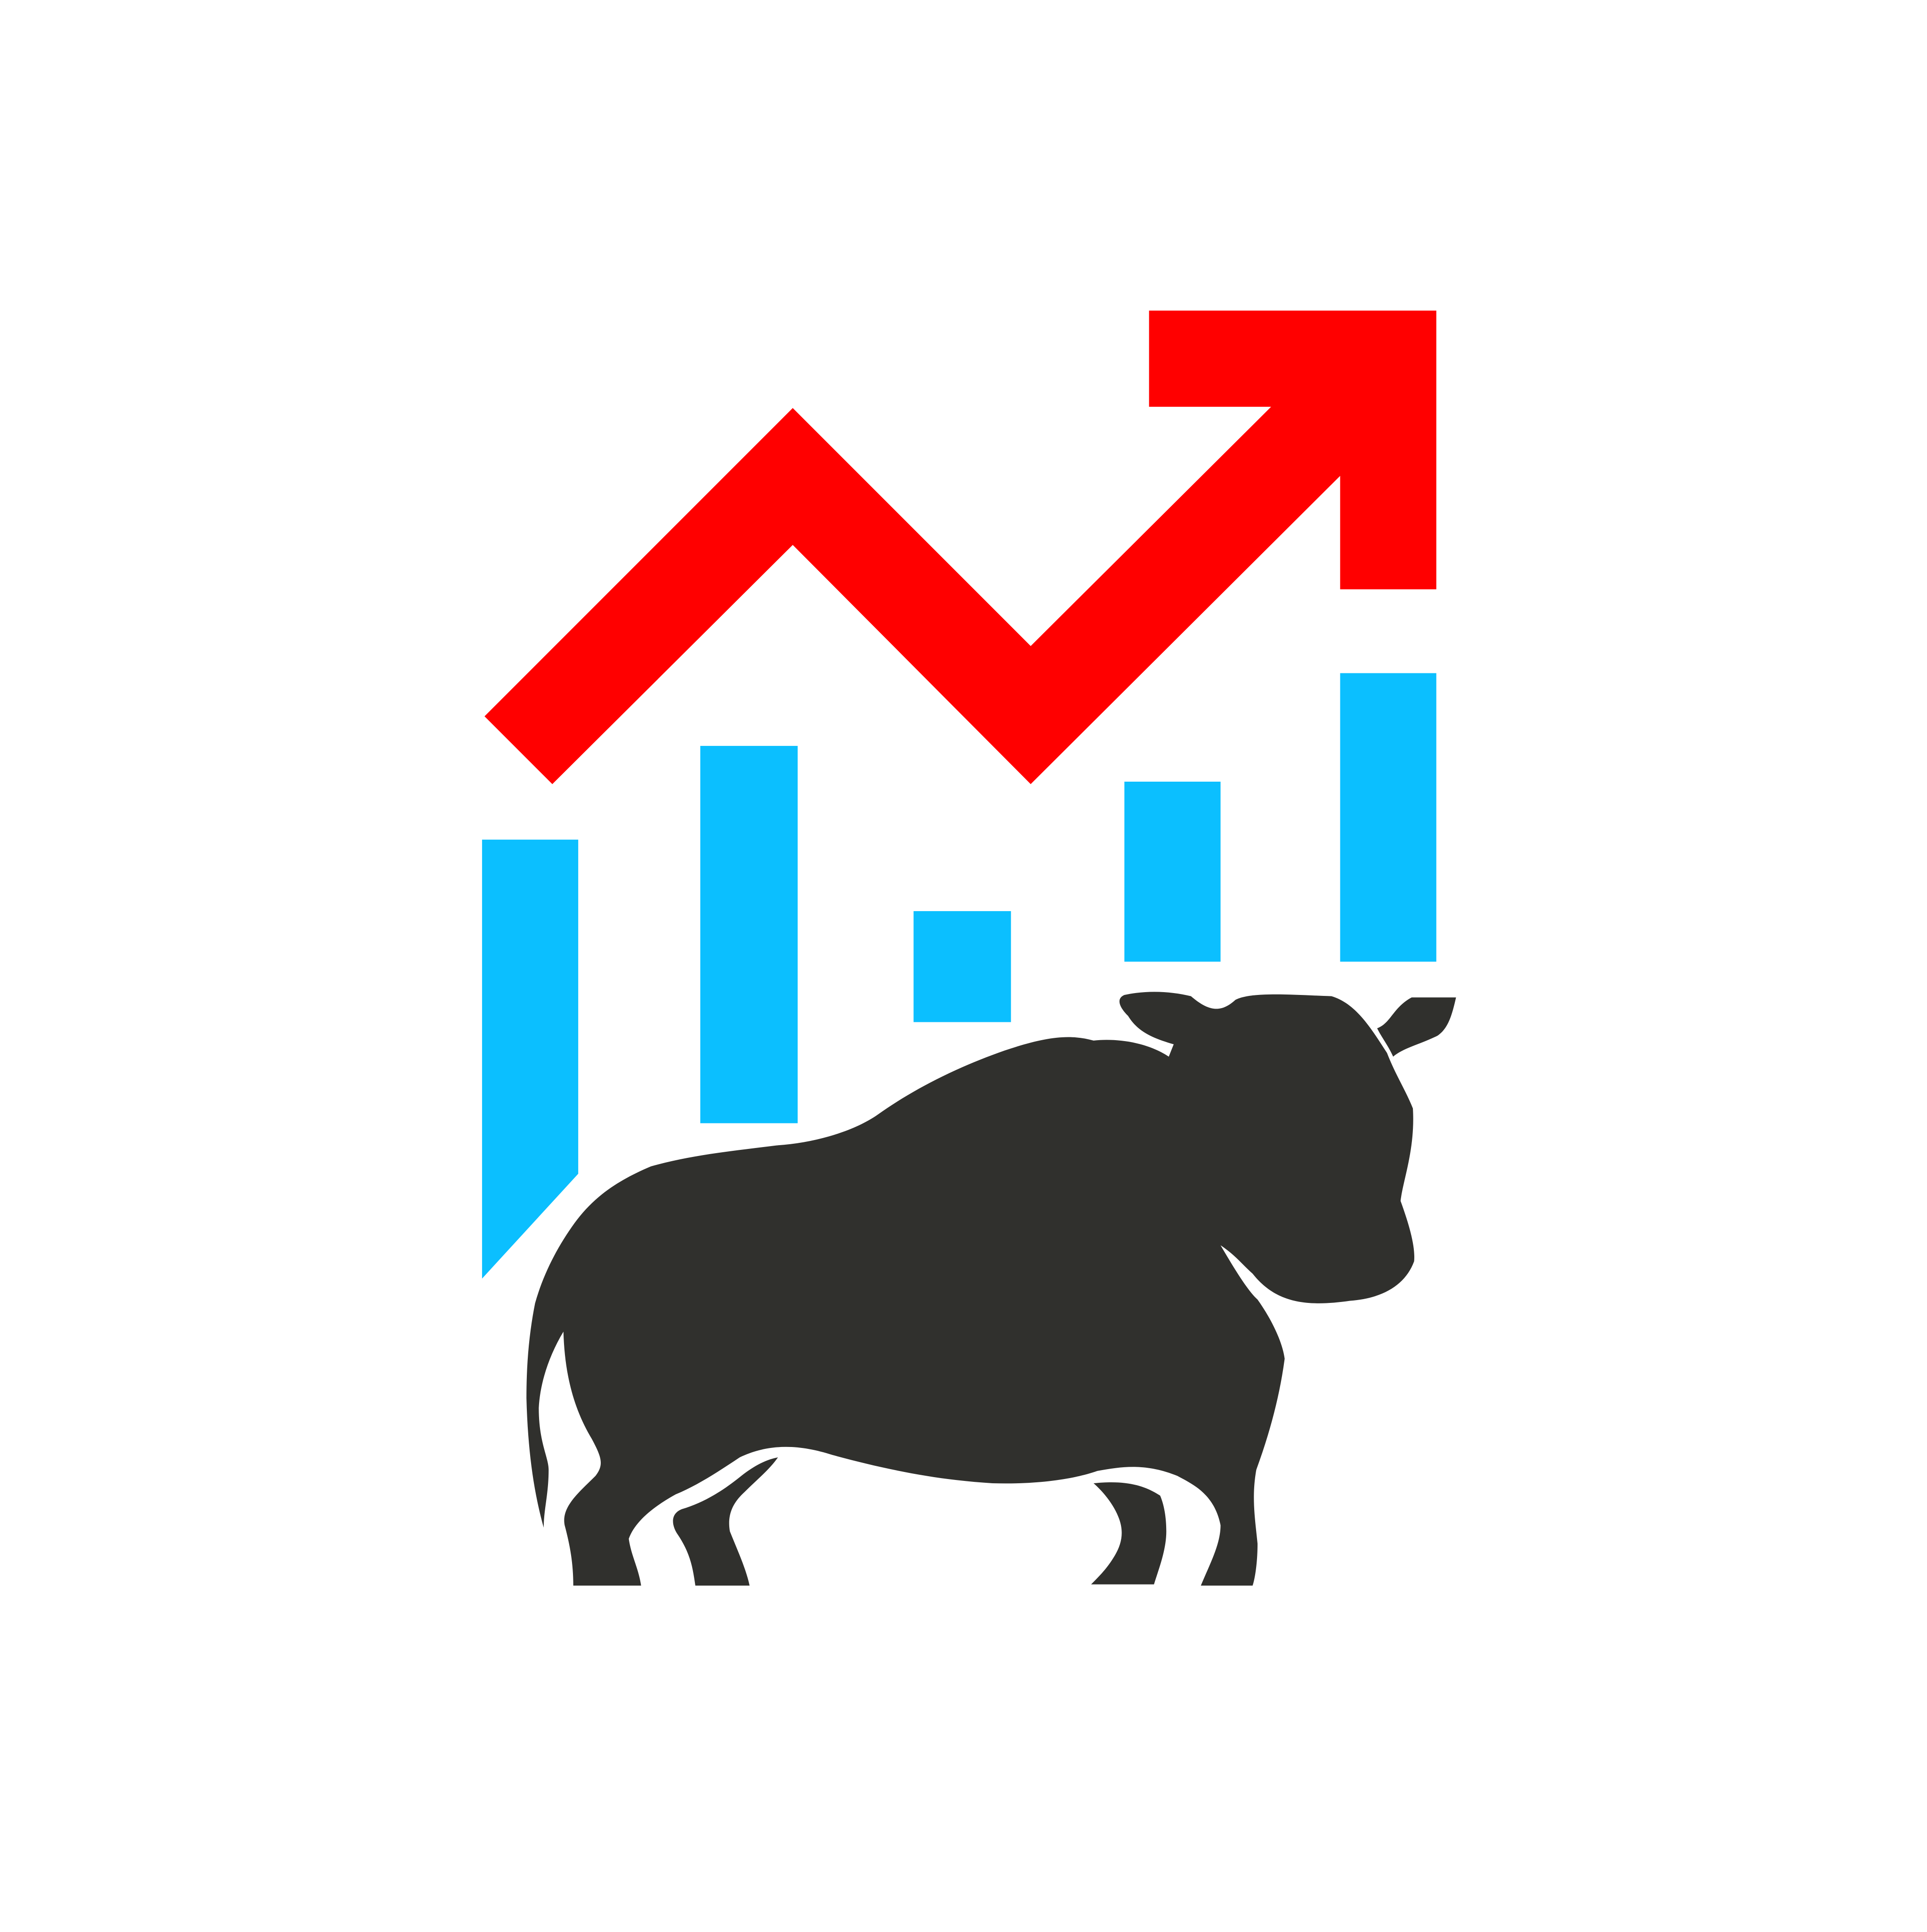 Image resolution: width=1927 pixels, height=1932 pixels. I want to click on bull-icon, so click(991, 1289).